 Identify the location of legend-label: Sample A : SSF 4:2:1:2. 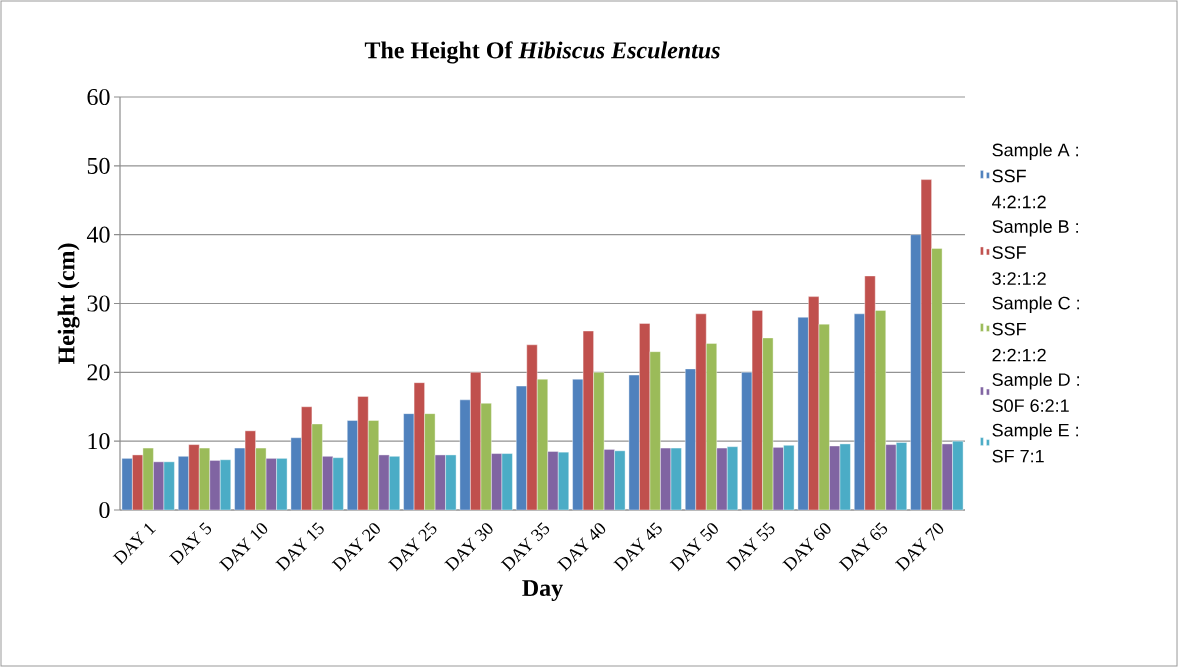
(1035, 176).